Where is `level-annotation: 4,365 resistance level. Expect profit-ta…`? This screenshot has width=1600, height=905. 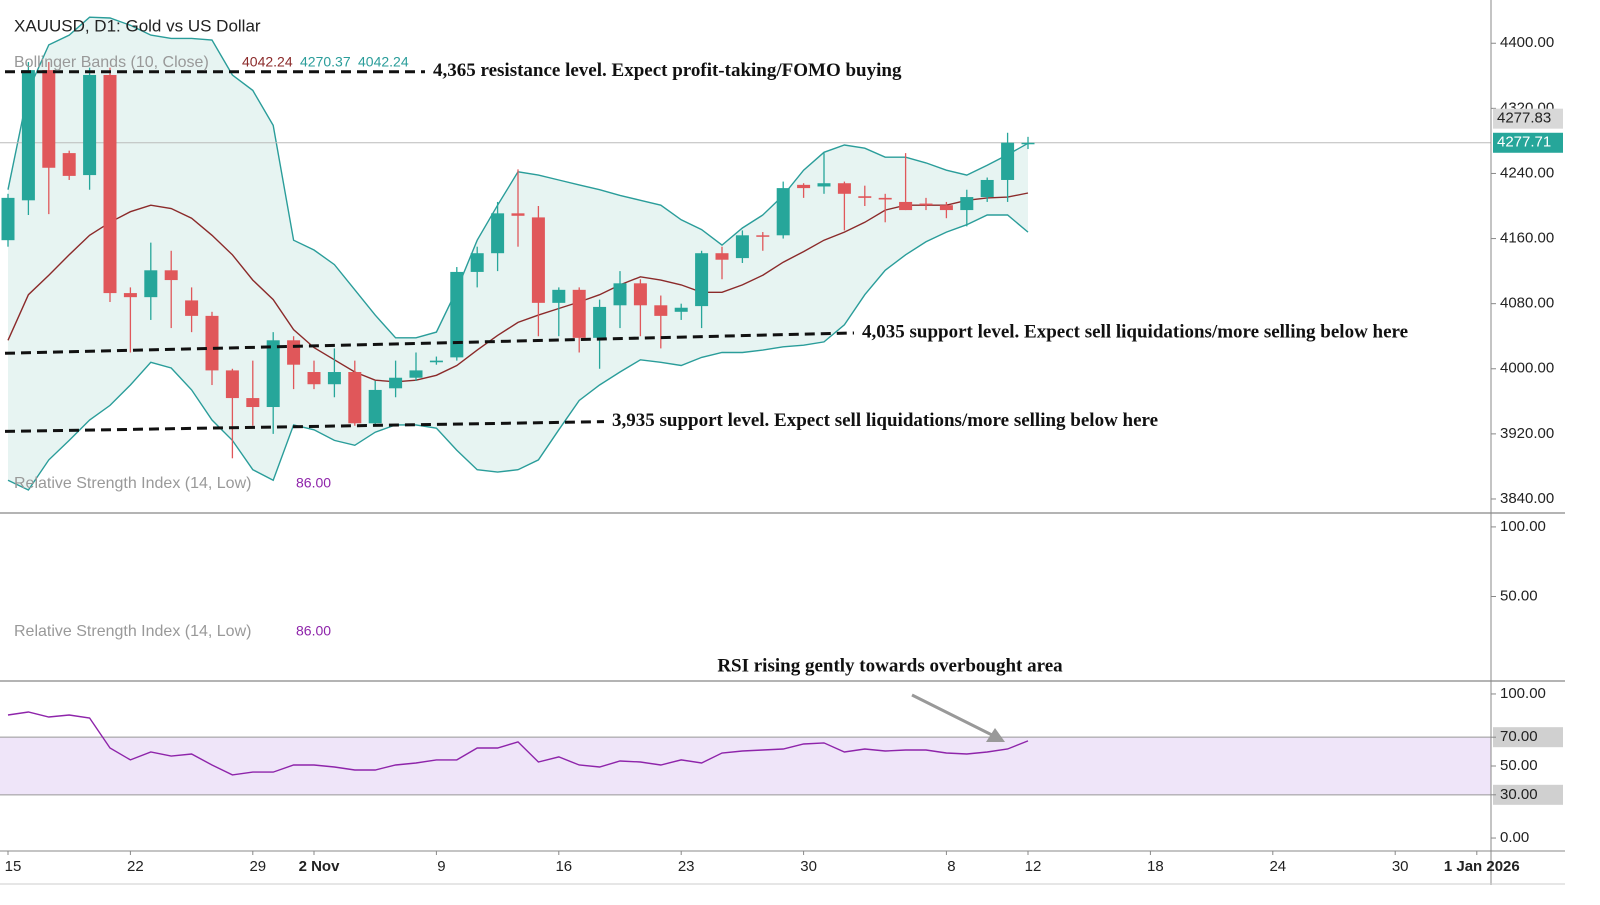 level-annotation: 4,365 resistance level. Expect profit-ta… is located at coordinates (667, 70).